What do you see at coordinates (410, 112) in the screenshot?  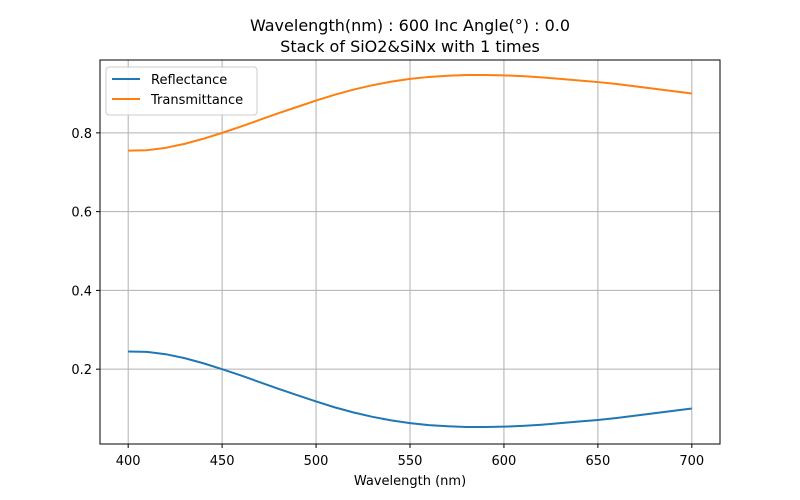 I see `series-line-transmittance` at bounding box center [410, 112].